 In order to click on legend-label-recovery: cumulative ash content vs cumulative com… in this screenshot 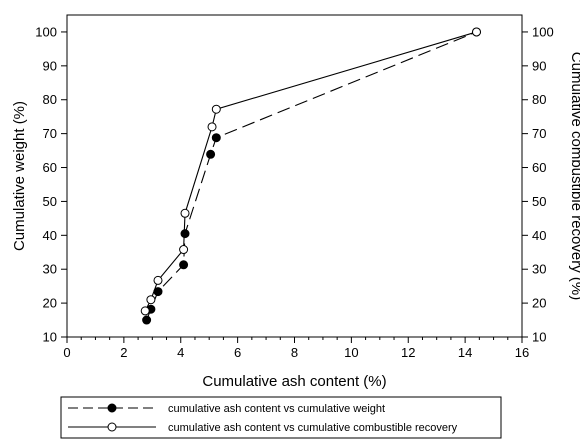, I will do `click(313, 428)`.